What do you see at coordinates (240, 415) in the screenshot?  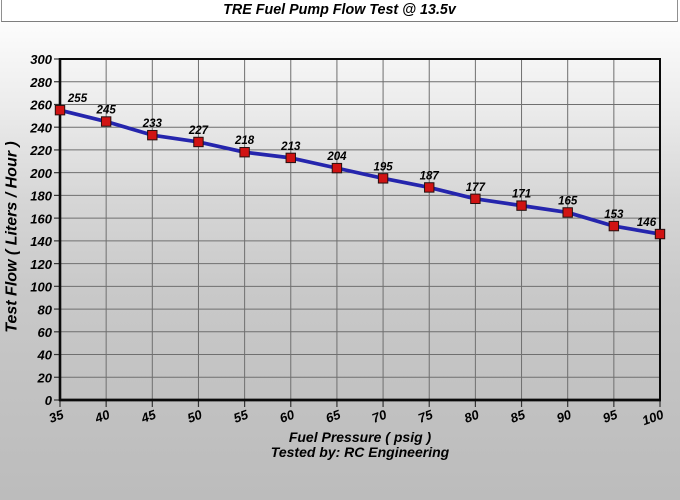 I see `svg-text: 55` at bounding box center [240, 415].